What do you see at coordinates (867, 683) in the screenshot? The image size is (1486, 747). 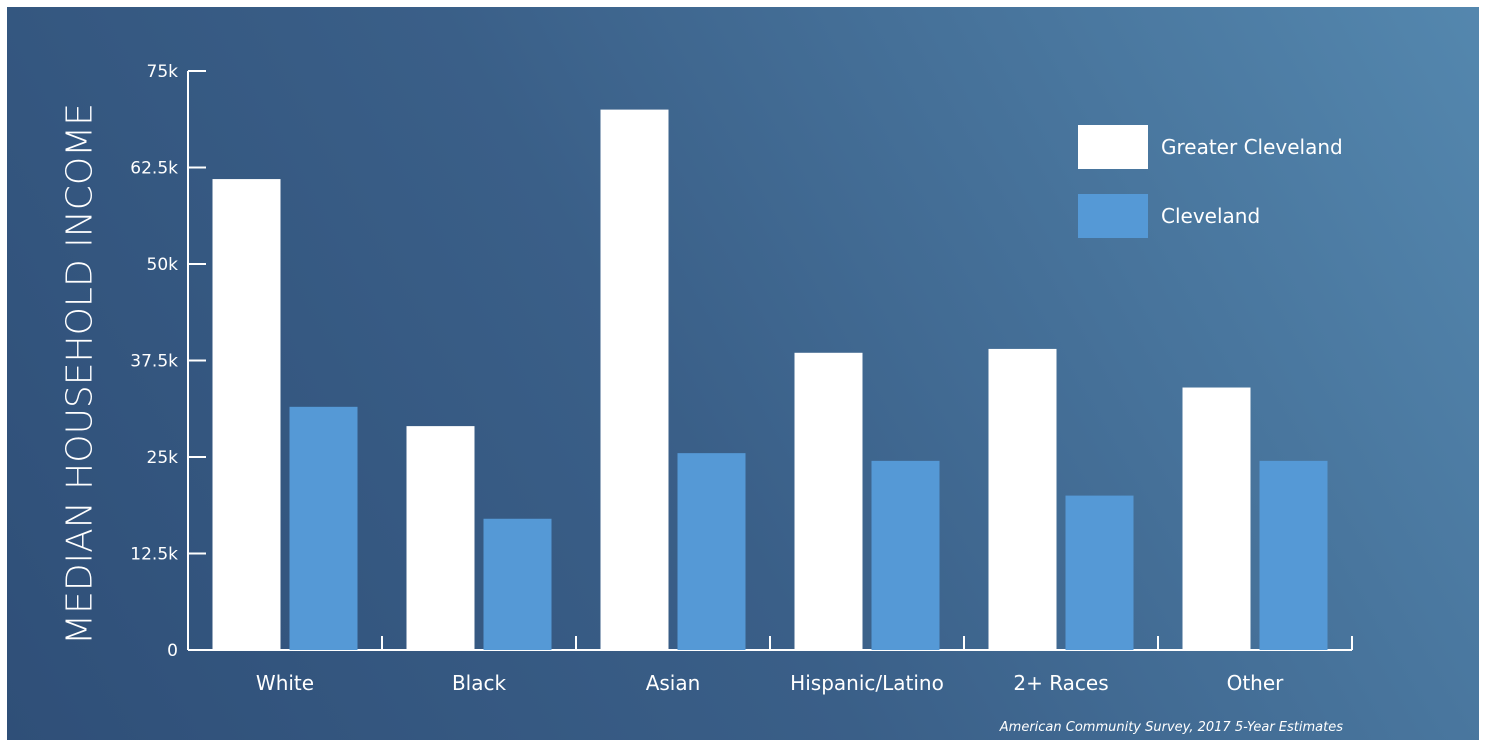 I see `x-tick-label: Hispanic/Latino` at bounding box center [867, 683].